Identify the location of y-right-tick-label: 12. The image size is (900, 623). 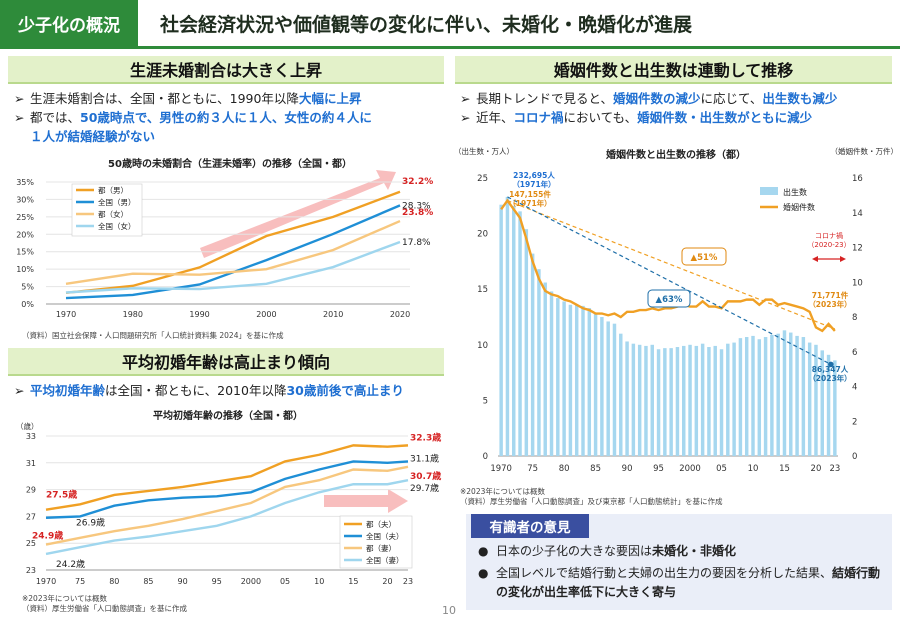
(857, 249).